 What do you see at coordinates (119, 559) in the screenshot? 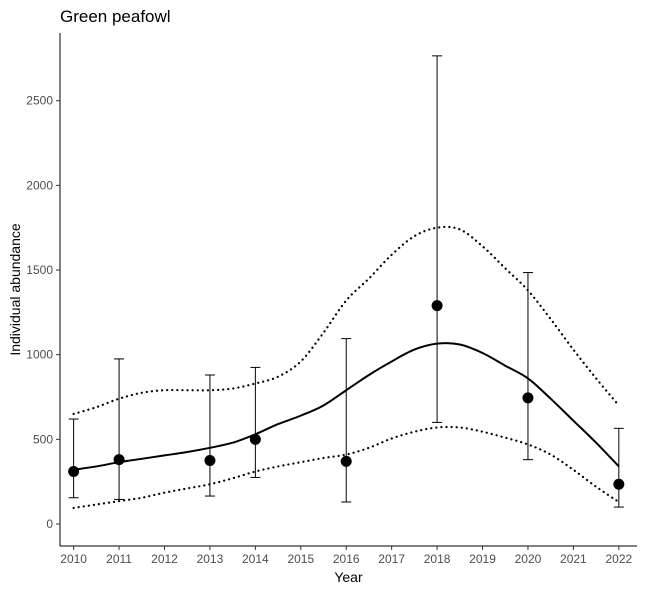
I see `x-tick-label: 2011` at bounding box center [119, 559].